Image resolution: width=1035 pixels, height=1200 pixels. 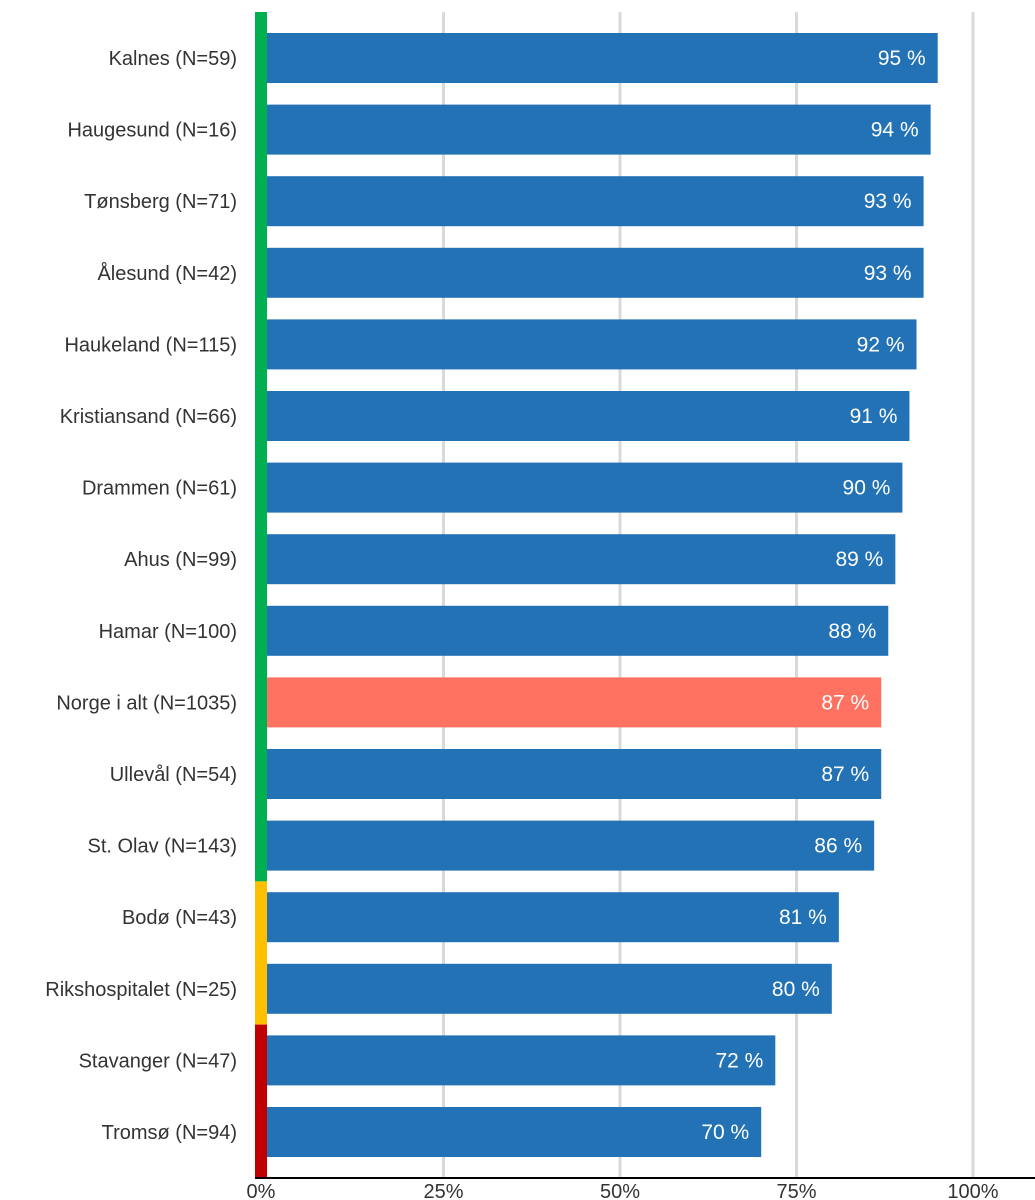 What do you see at coordinates (179, 918) in the screenshot?
I see `category-label-12: Bodø (N=43)` at bounding box center [179, 918].